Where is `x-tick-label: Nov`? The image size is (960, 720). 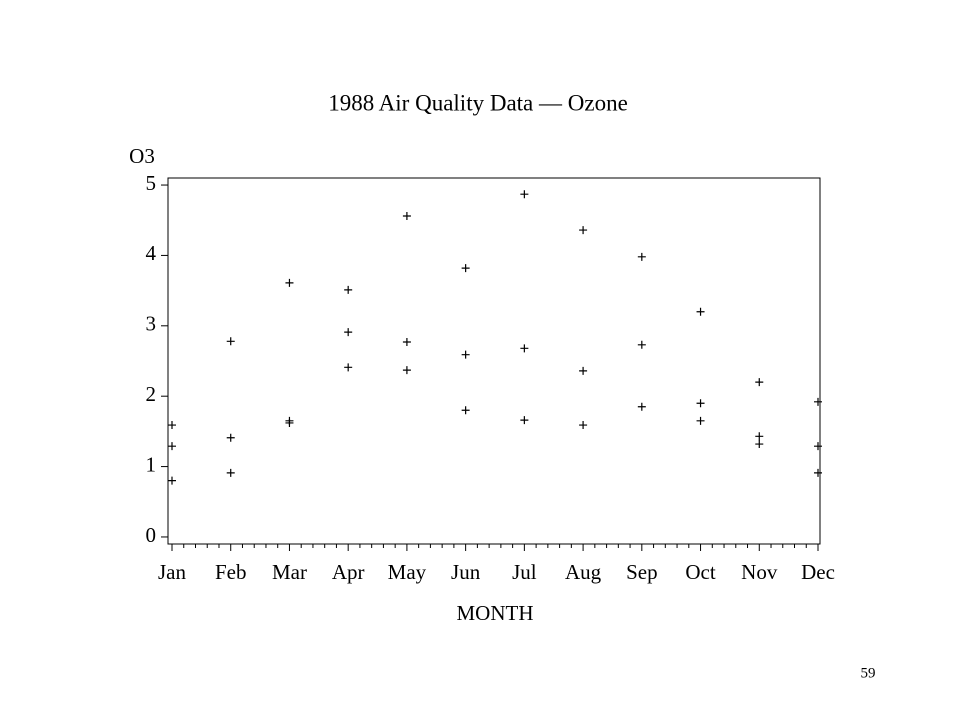 x-tick-label: Nov is located at coordinates (759, 572).